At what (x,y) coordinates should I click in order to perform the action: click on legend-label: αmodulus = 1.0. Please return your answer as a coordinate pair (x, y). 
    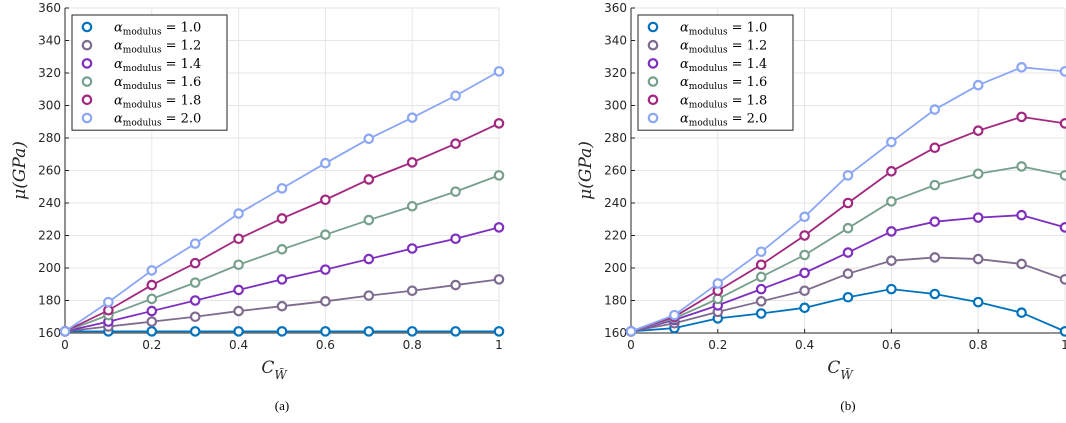
    Looking at the image, I should click on (157, 29).